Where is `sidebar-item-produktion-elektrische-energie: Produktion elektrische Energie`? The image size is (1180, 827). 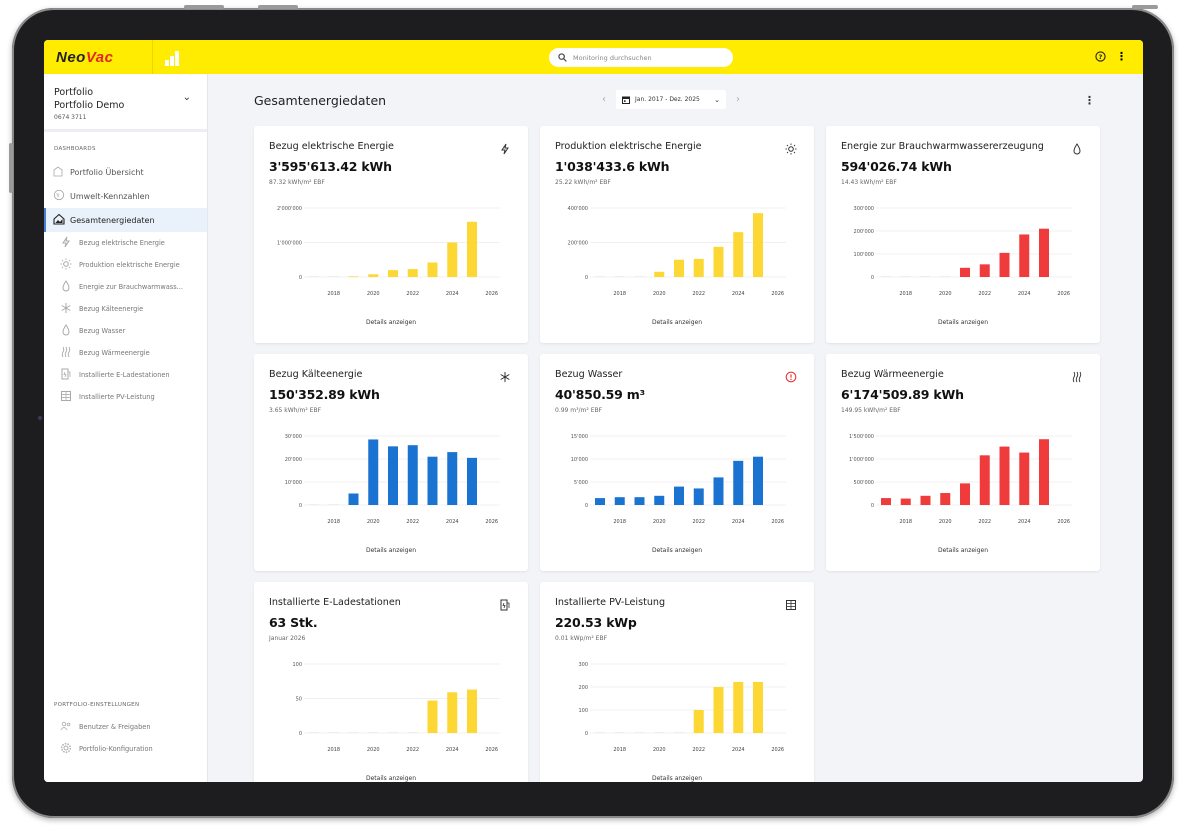 sidebar-item-produktion-elektrische-energie: Produktion elektrische Energie is located at coordinates (125, 265).